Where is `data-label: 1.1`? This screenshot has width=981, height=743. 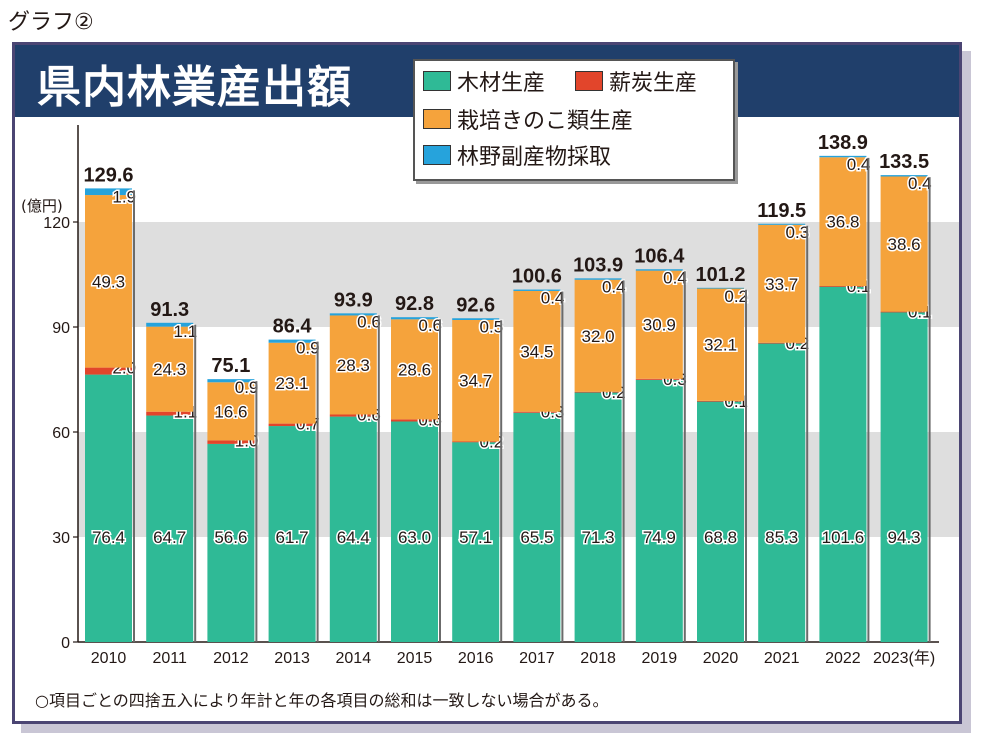
data-label: 1.1 is located at coordinates (186, 331).